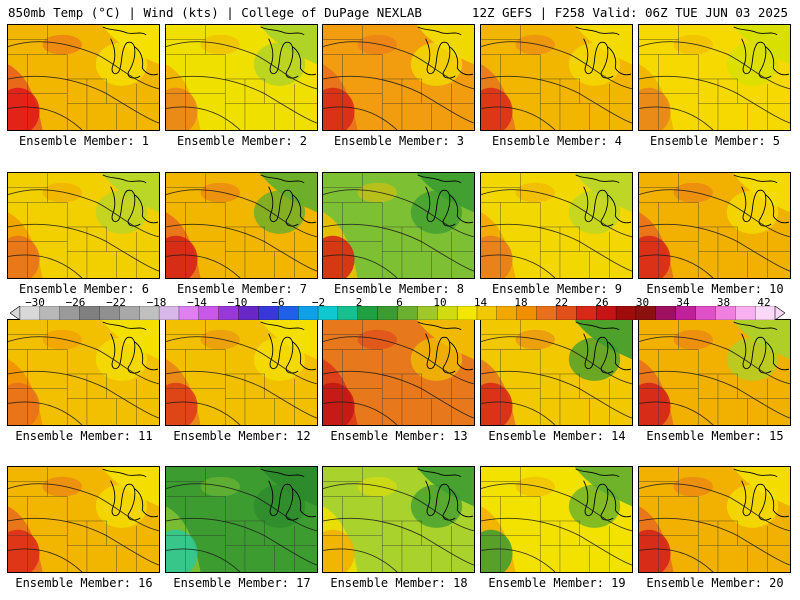 The height and width of the screenshot is (600, 800). Describe the element at coordinates (557, 141) in the screenshot. I see `ensemble-member-label: Ensemble Member: 4` at that location.